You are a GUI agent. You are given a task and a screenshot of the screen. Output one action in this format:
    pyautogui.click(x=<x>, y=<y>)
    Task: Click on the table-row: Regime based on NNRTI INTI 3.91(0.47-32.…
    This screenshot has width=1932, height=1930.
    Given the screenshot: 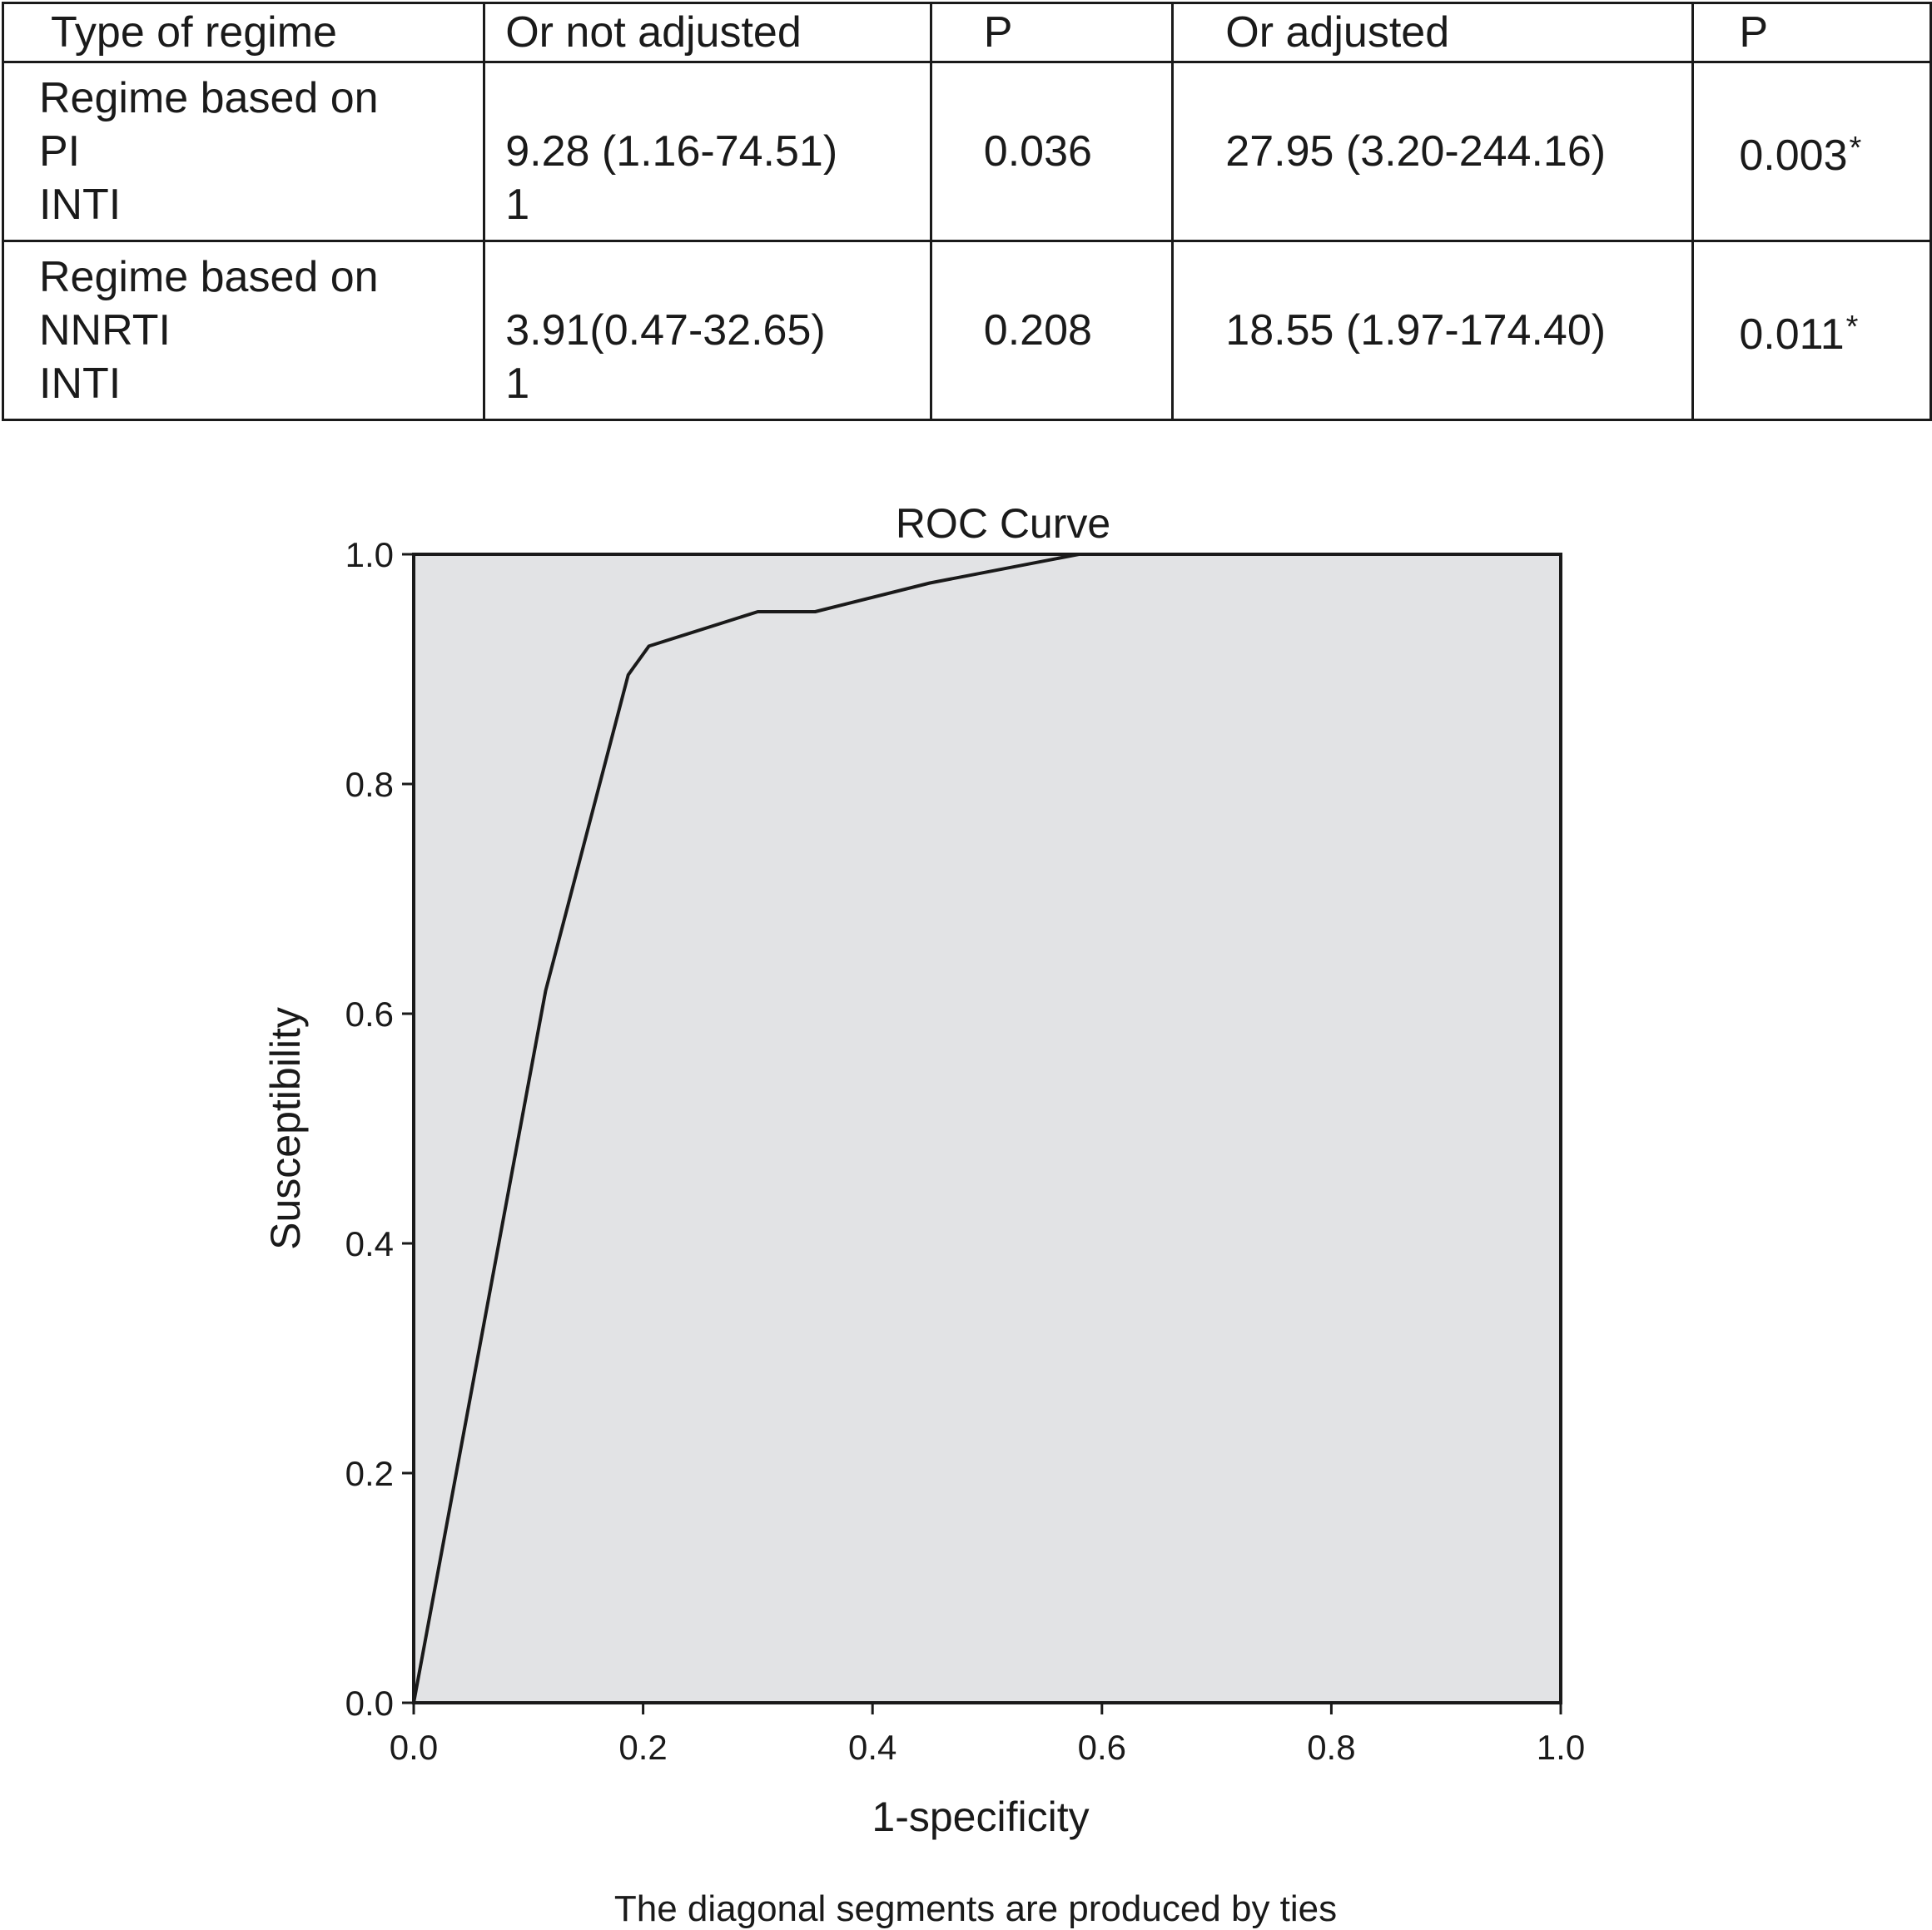 What is the action you would take?
    pyautogui.click(x=966, y=330)
    